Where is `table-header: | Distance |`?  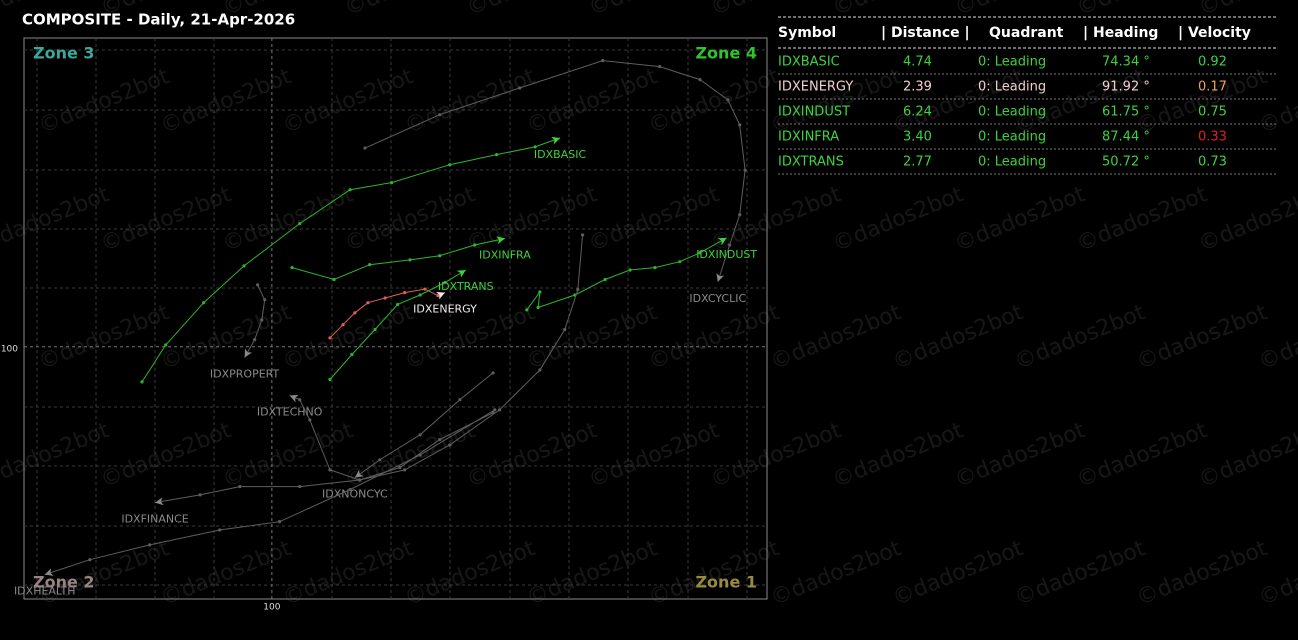
table-header: | Distance | is located at coordinates (925, 33).